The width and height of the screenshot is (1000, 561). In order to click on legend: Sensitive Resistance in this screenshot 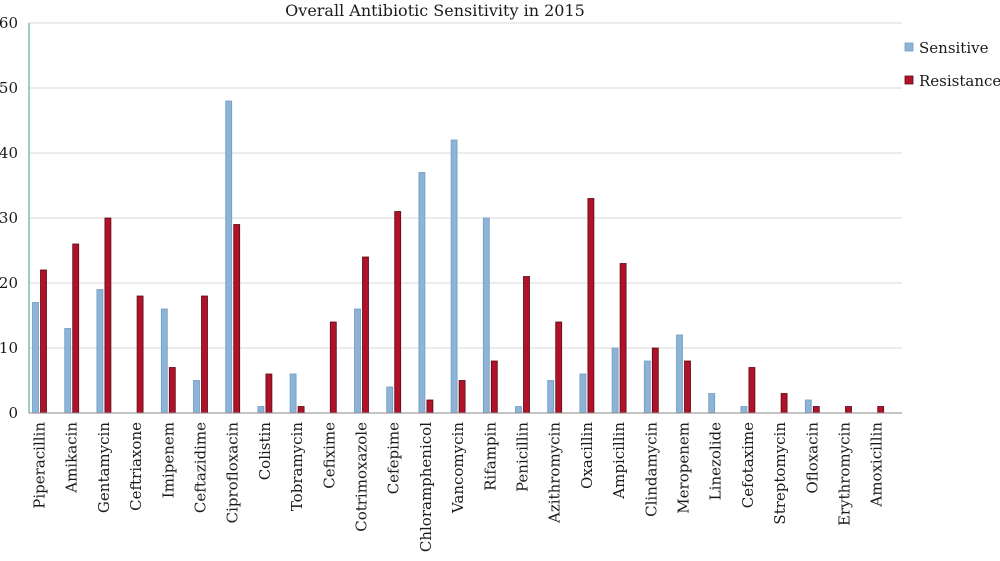, I will do `click(952, 64)`.